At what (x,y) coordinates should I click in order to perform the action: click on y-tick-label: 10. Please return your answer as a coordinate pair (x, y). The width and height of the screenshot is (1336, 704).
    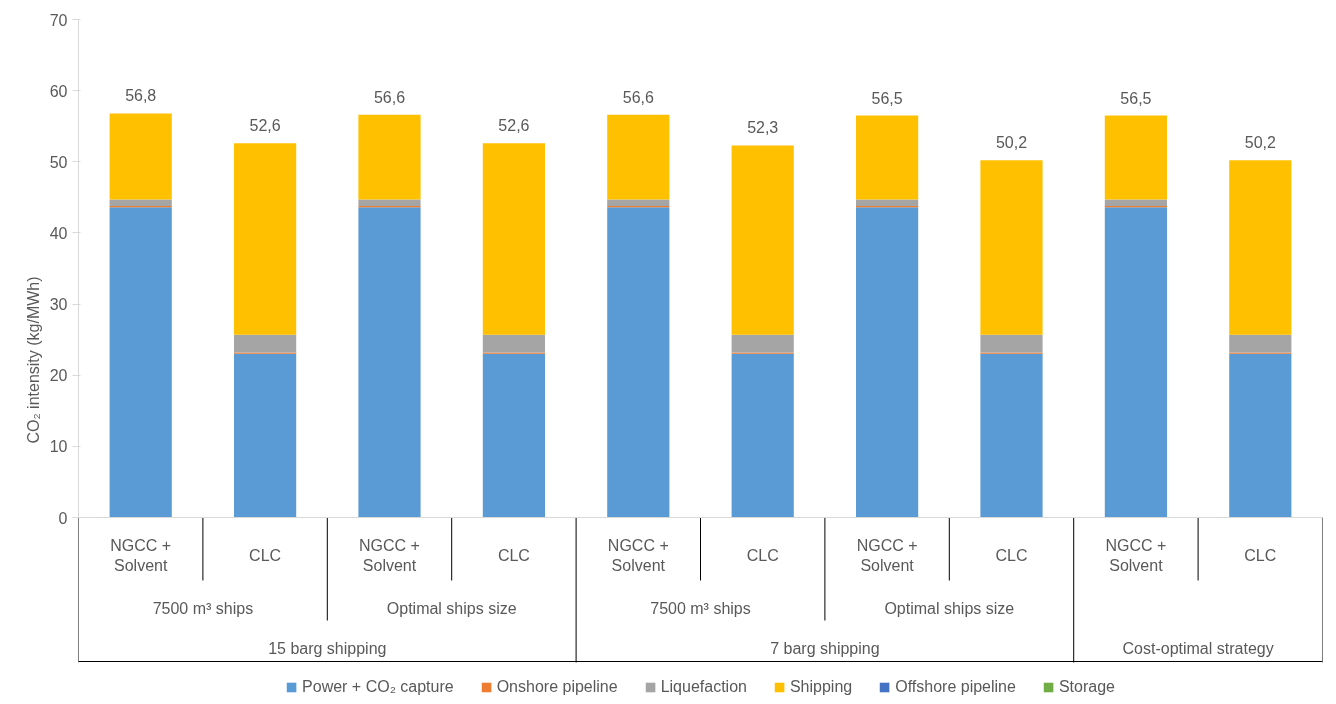
    Looking at the image, I should click on (58, 447).